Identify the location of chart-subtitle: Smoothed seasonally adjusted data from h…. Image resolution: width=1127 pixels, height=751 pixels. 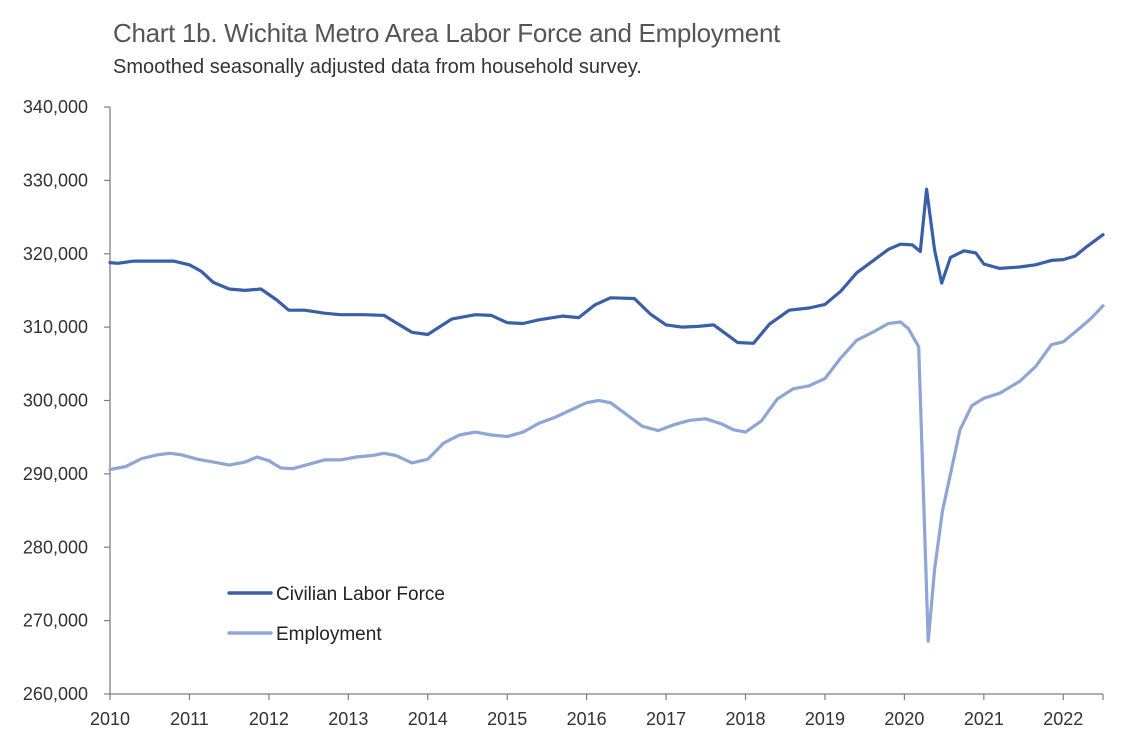
(377, 67).